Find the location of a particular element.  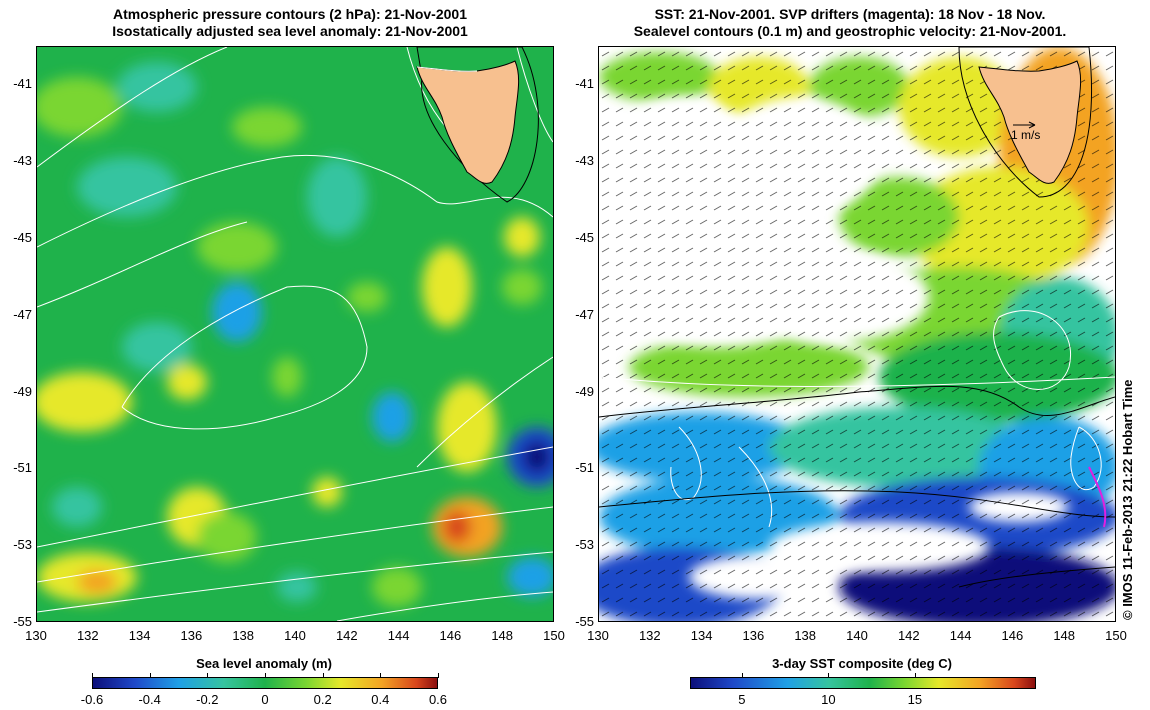

sea-level-contours is located at coordinates (857, 419).